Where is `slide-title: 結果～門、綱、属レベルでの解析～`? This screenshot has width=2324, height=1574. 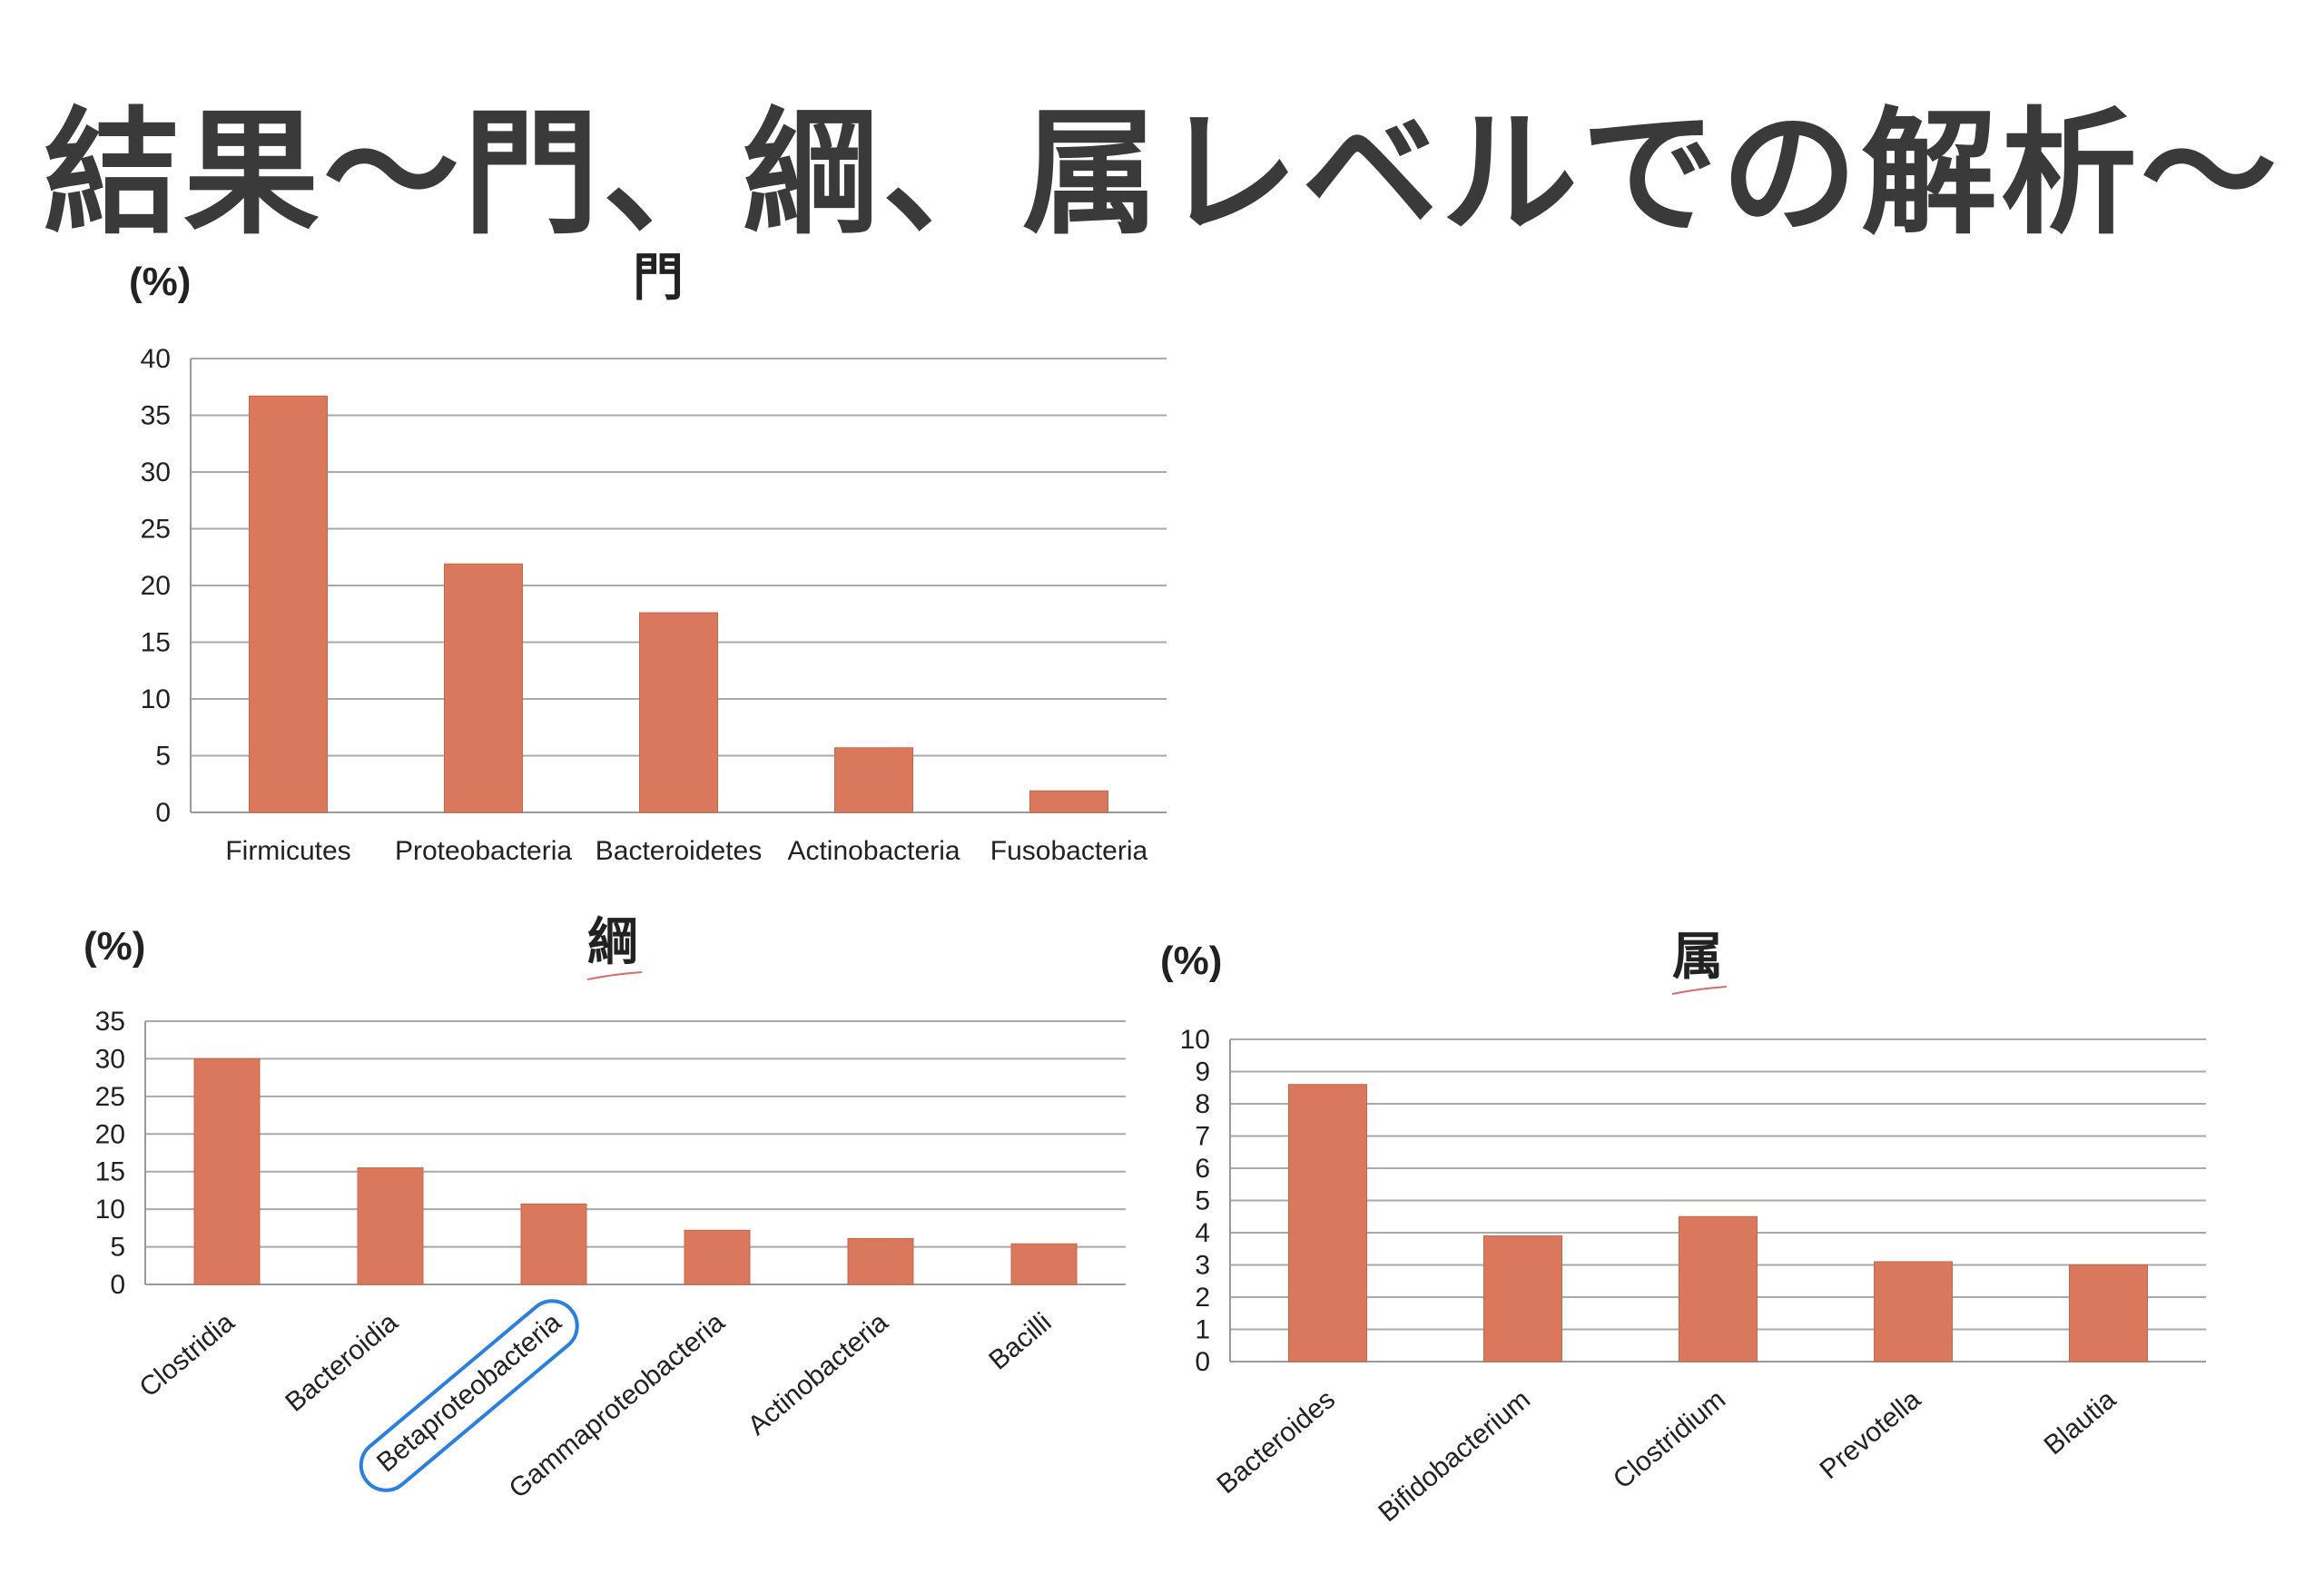
slide-title: 結果～門、綱、属レベルでの解析～ is located at coordinates (1161, 174).